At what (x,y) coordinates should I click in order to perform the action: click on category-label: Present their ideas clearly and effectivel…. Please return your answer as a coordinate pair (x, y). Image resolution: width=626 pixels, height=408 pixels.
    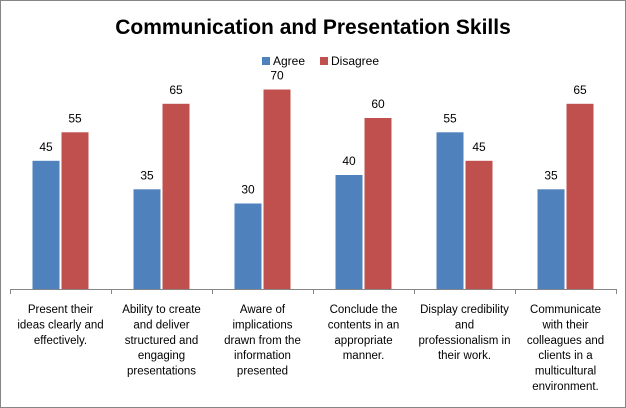
    Looking at the image, I should click on (60, 325).